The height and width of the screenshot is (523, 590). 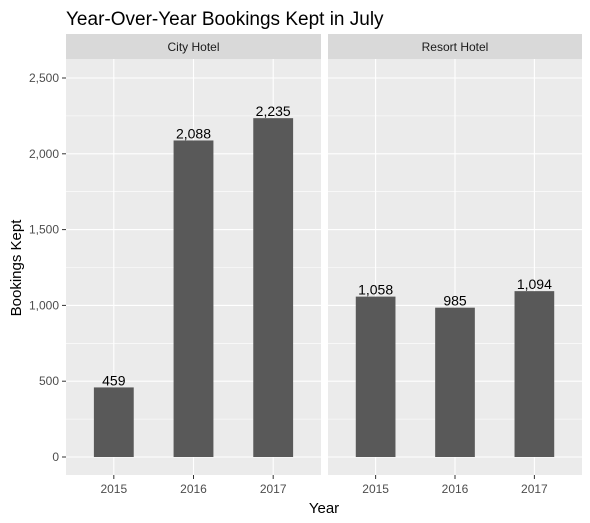 What do you see at coordinates (375, 290) in the screenshot?
I see `data-label: 1,058` at bounding box center [375, 290].